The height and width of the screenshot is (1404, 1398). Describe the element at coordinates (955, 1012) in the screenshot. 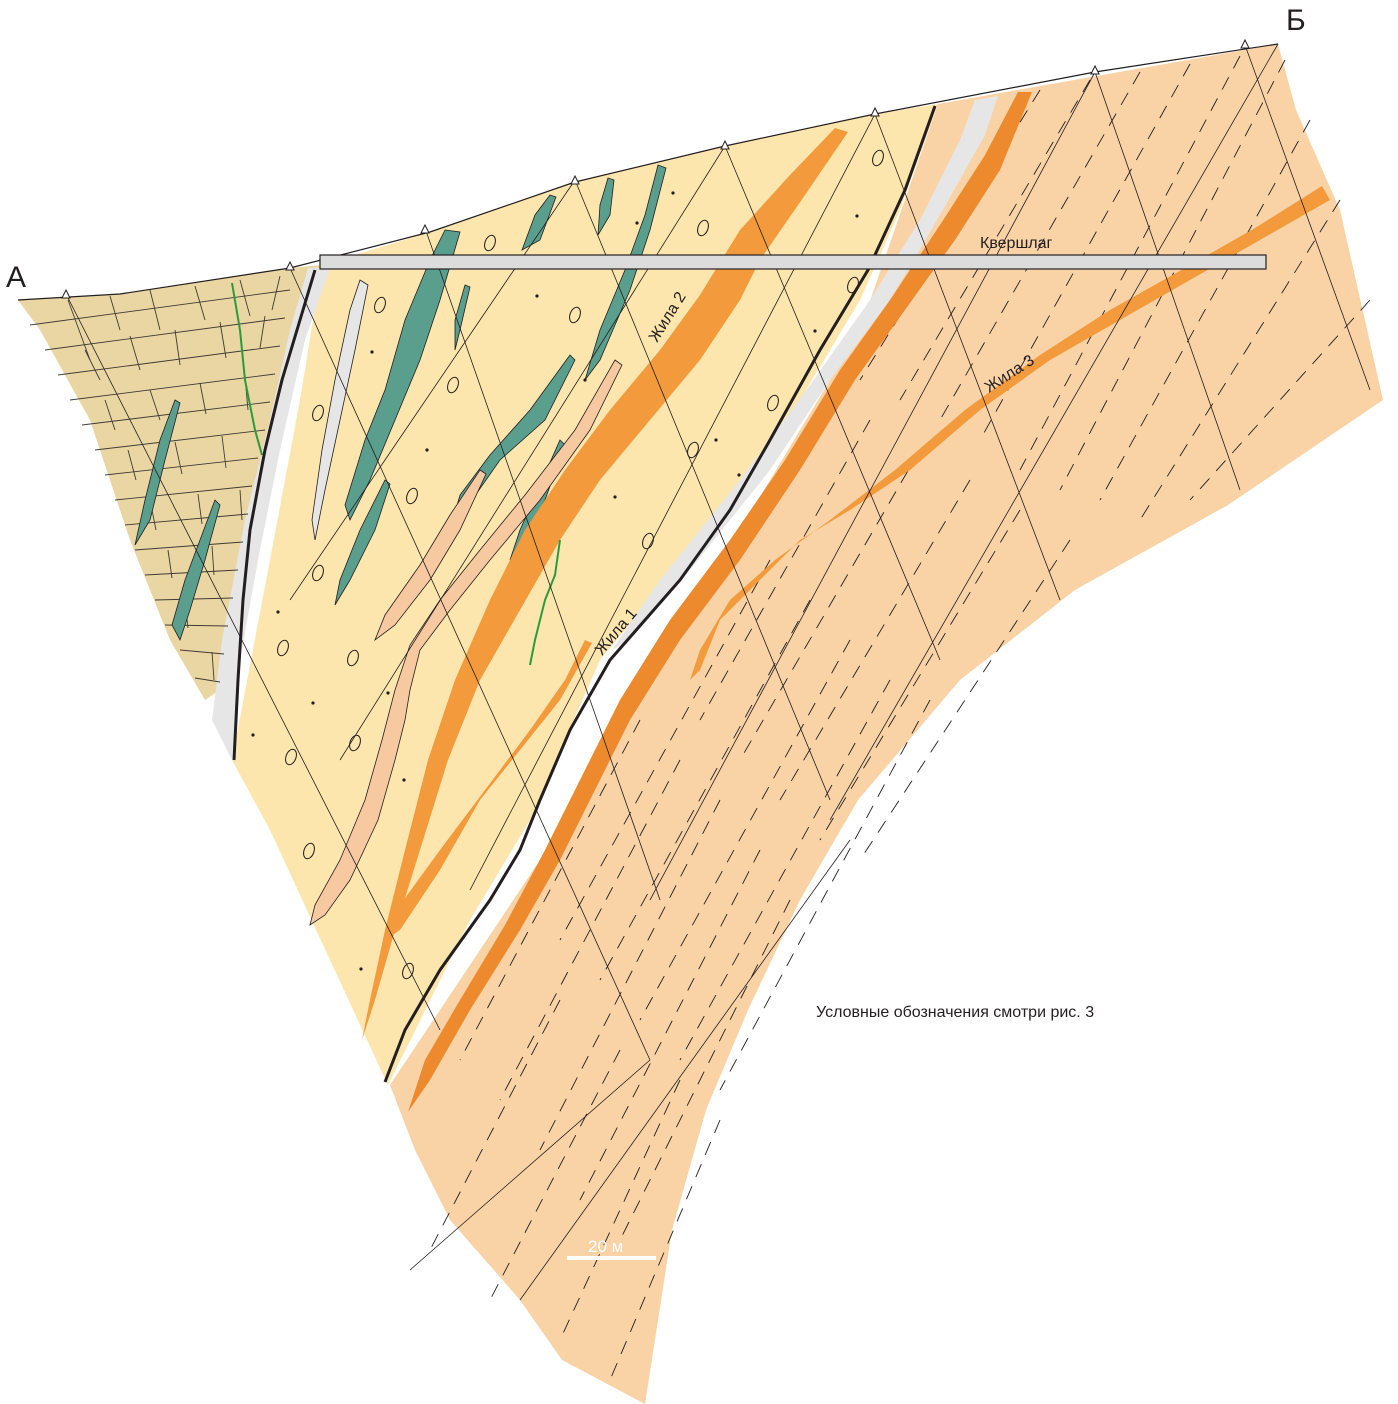

I see `legend-note: Условные обозначения смотри рис. 3` at that location.